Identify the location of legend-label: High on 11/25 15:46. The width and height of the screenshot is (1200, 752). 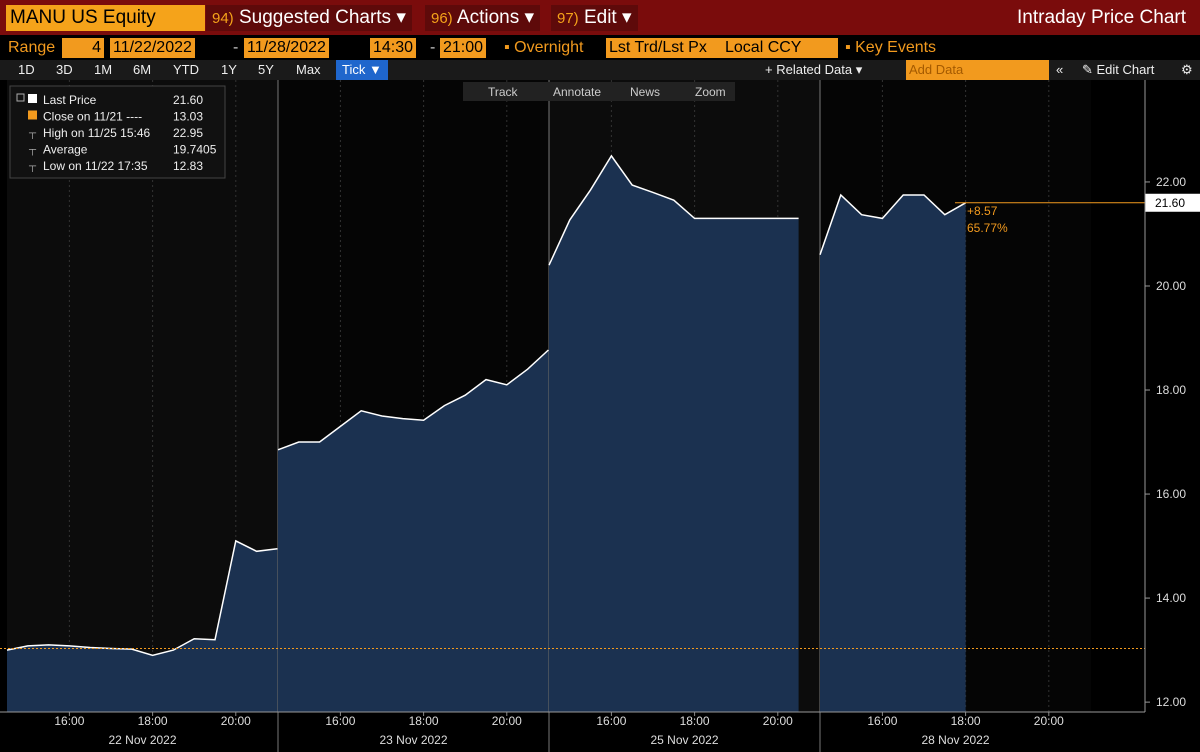
(97, 133).